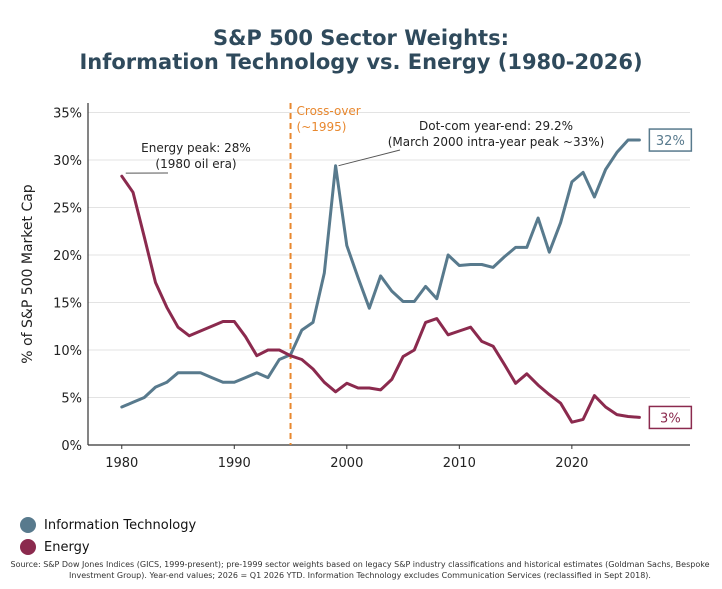  What do you see at coordinates (322, 127) in the screenshot?
I see `crossover-label-line-2: (~1995)` at bounding box center [322, 127].